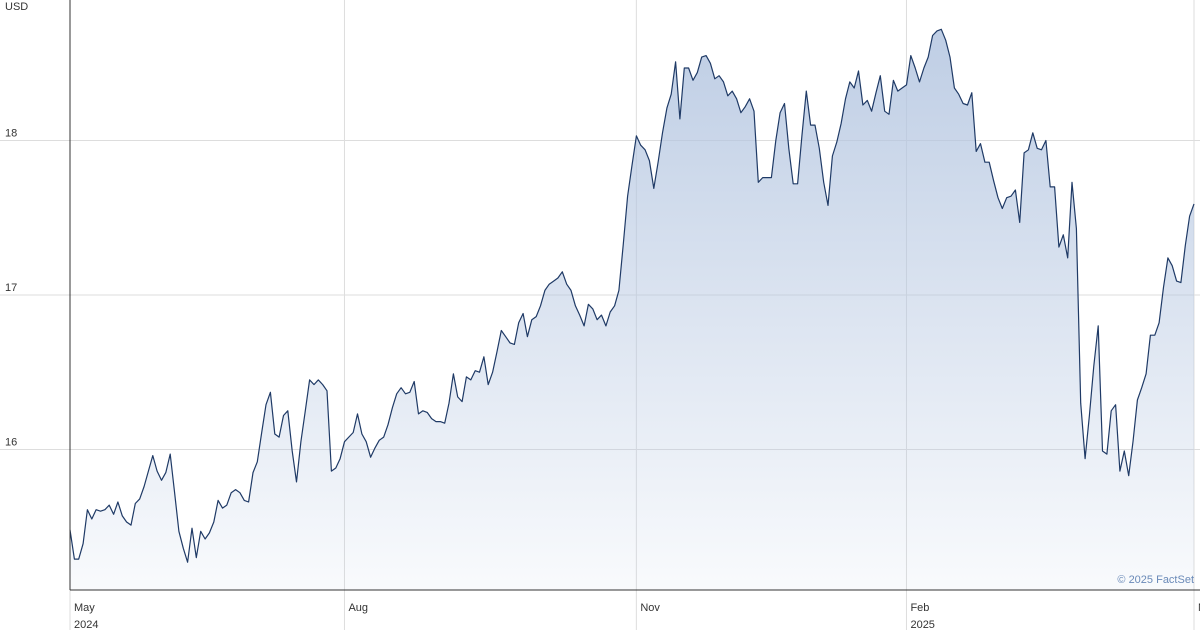 The height and width of the screenshot is (630, 1200). I want to click on x-tick-label: Aug, so click(358, 608).